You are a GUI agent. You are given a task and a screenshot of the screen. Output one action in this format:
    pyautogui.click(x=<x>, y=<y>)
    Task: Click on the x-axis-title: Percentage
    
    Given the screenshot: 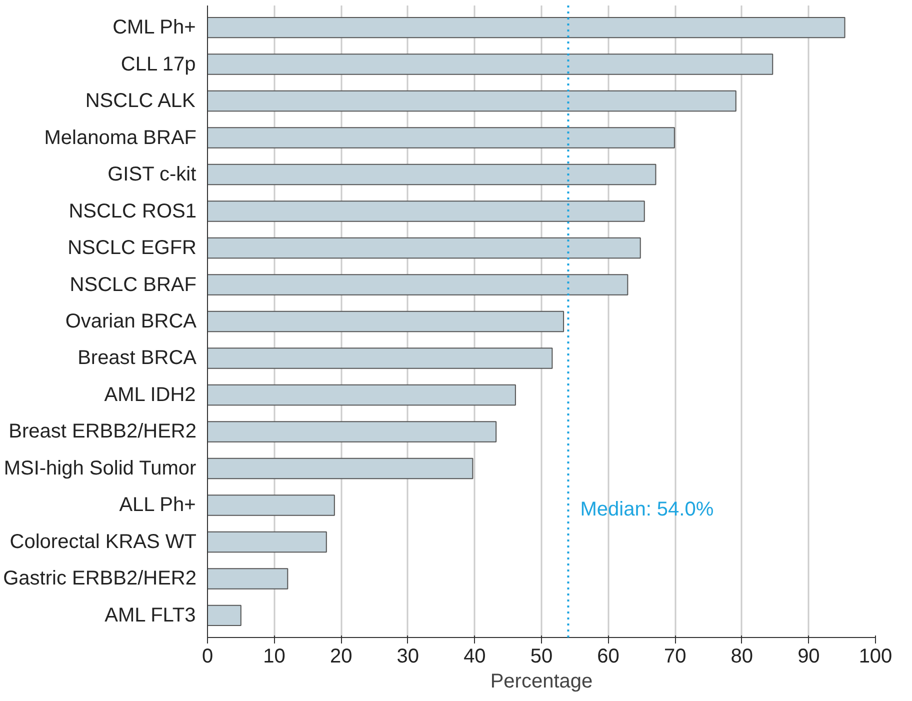 What is the action you would take?
    pyautogui.click(x=541, y=681)
    